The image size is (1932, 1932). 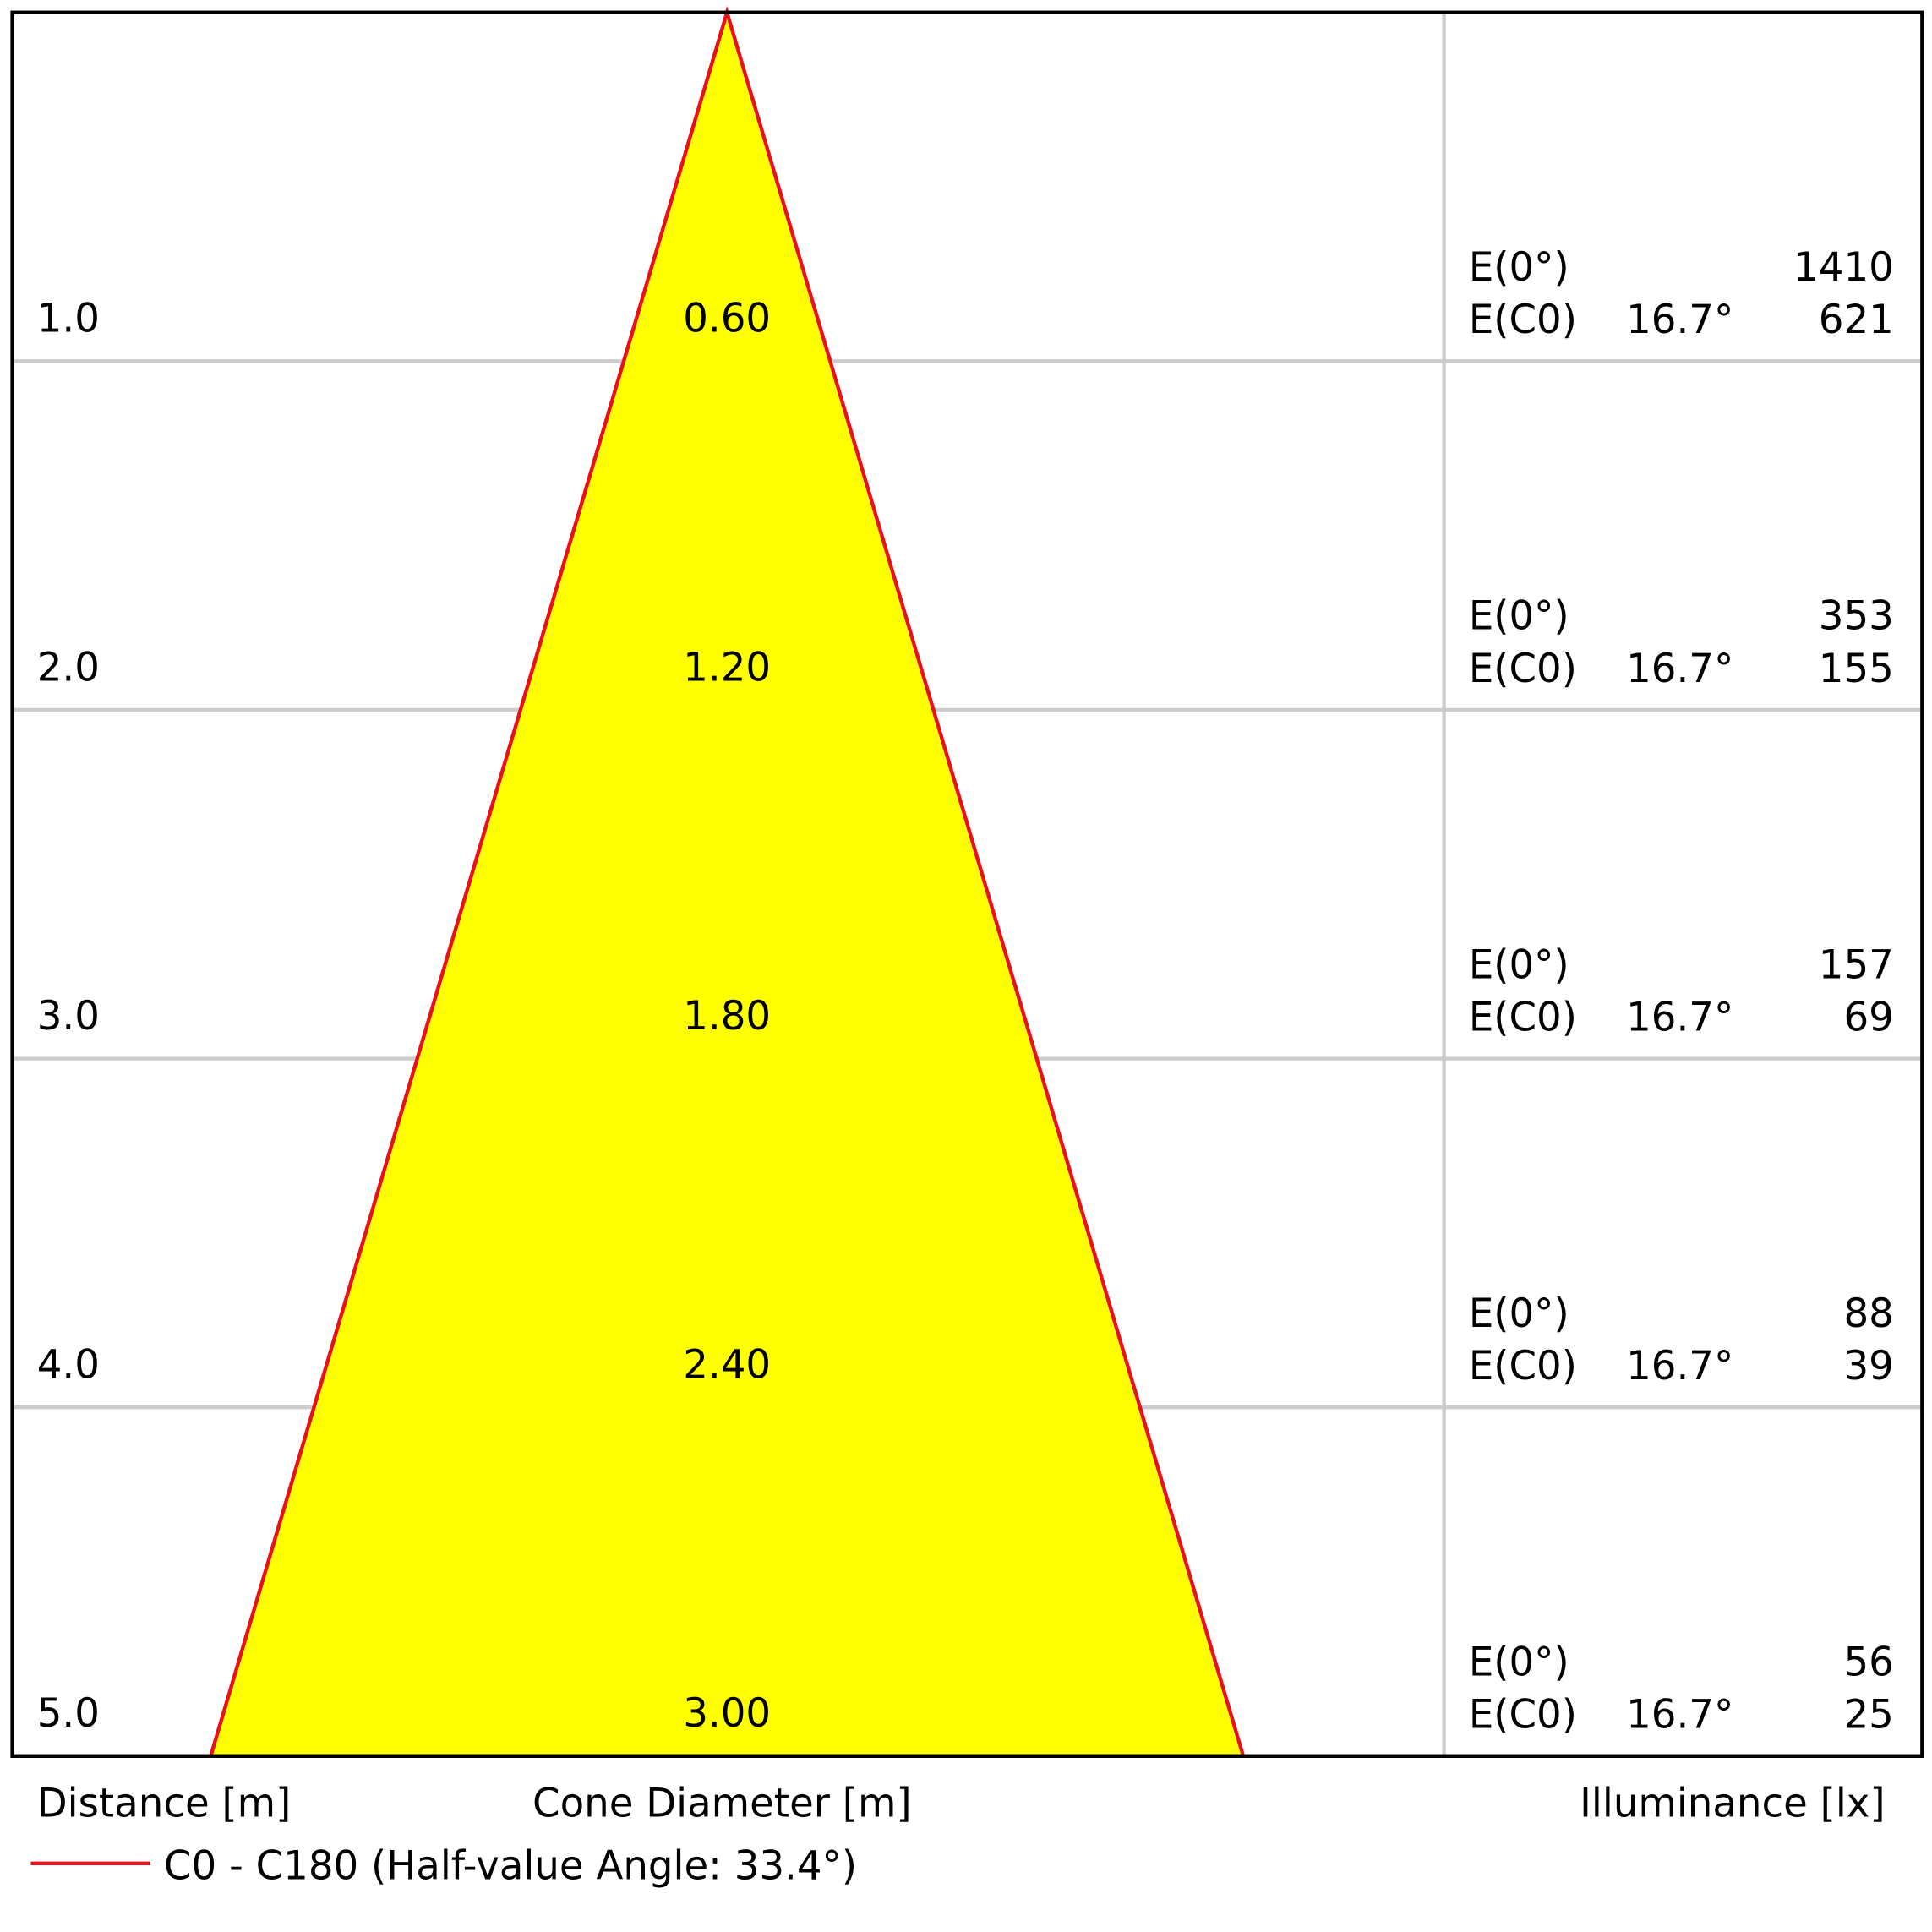 What do you see at coordinates (1856, 964) in the screenshot?
I see `e0-value: 157` at bounding box center [1856, 964].